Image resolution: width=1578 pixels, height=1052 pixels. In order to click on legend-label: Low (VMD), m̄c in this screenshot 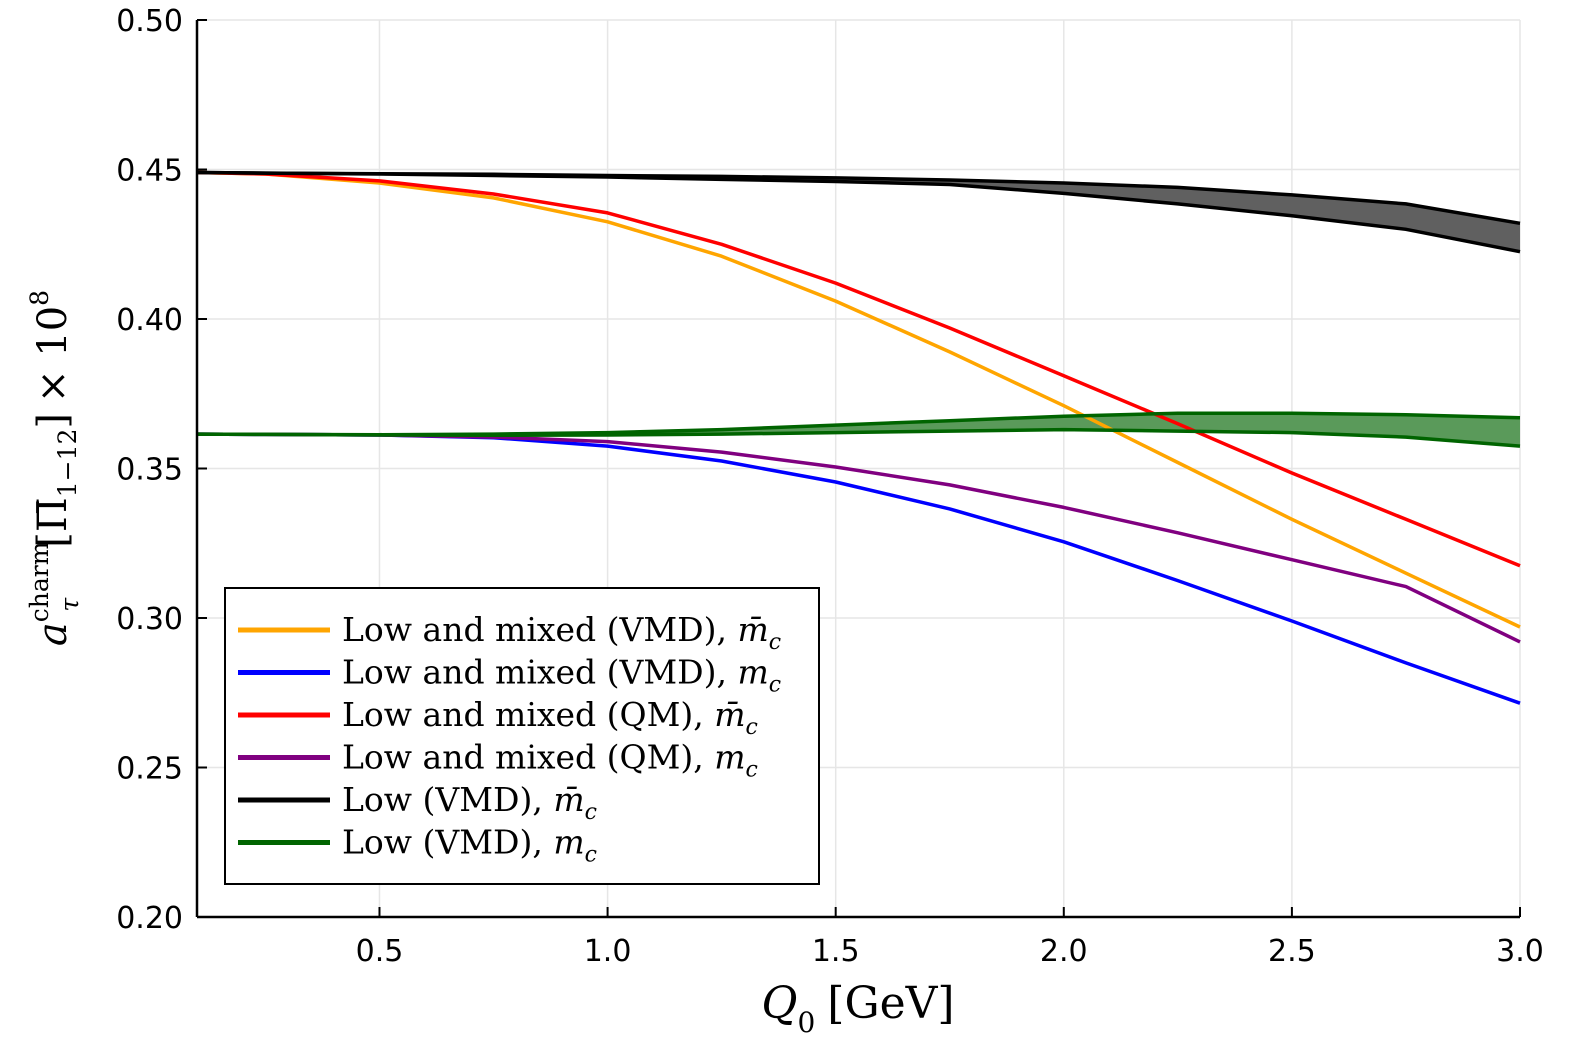, I will do `click(469, 802)`.